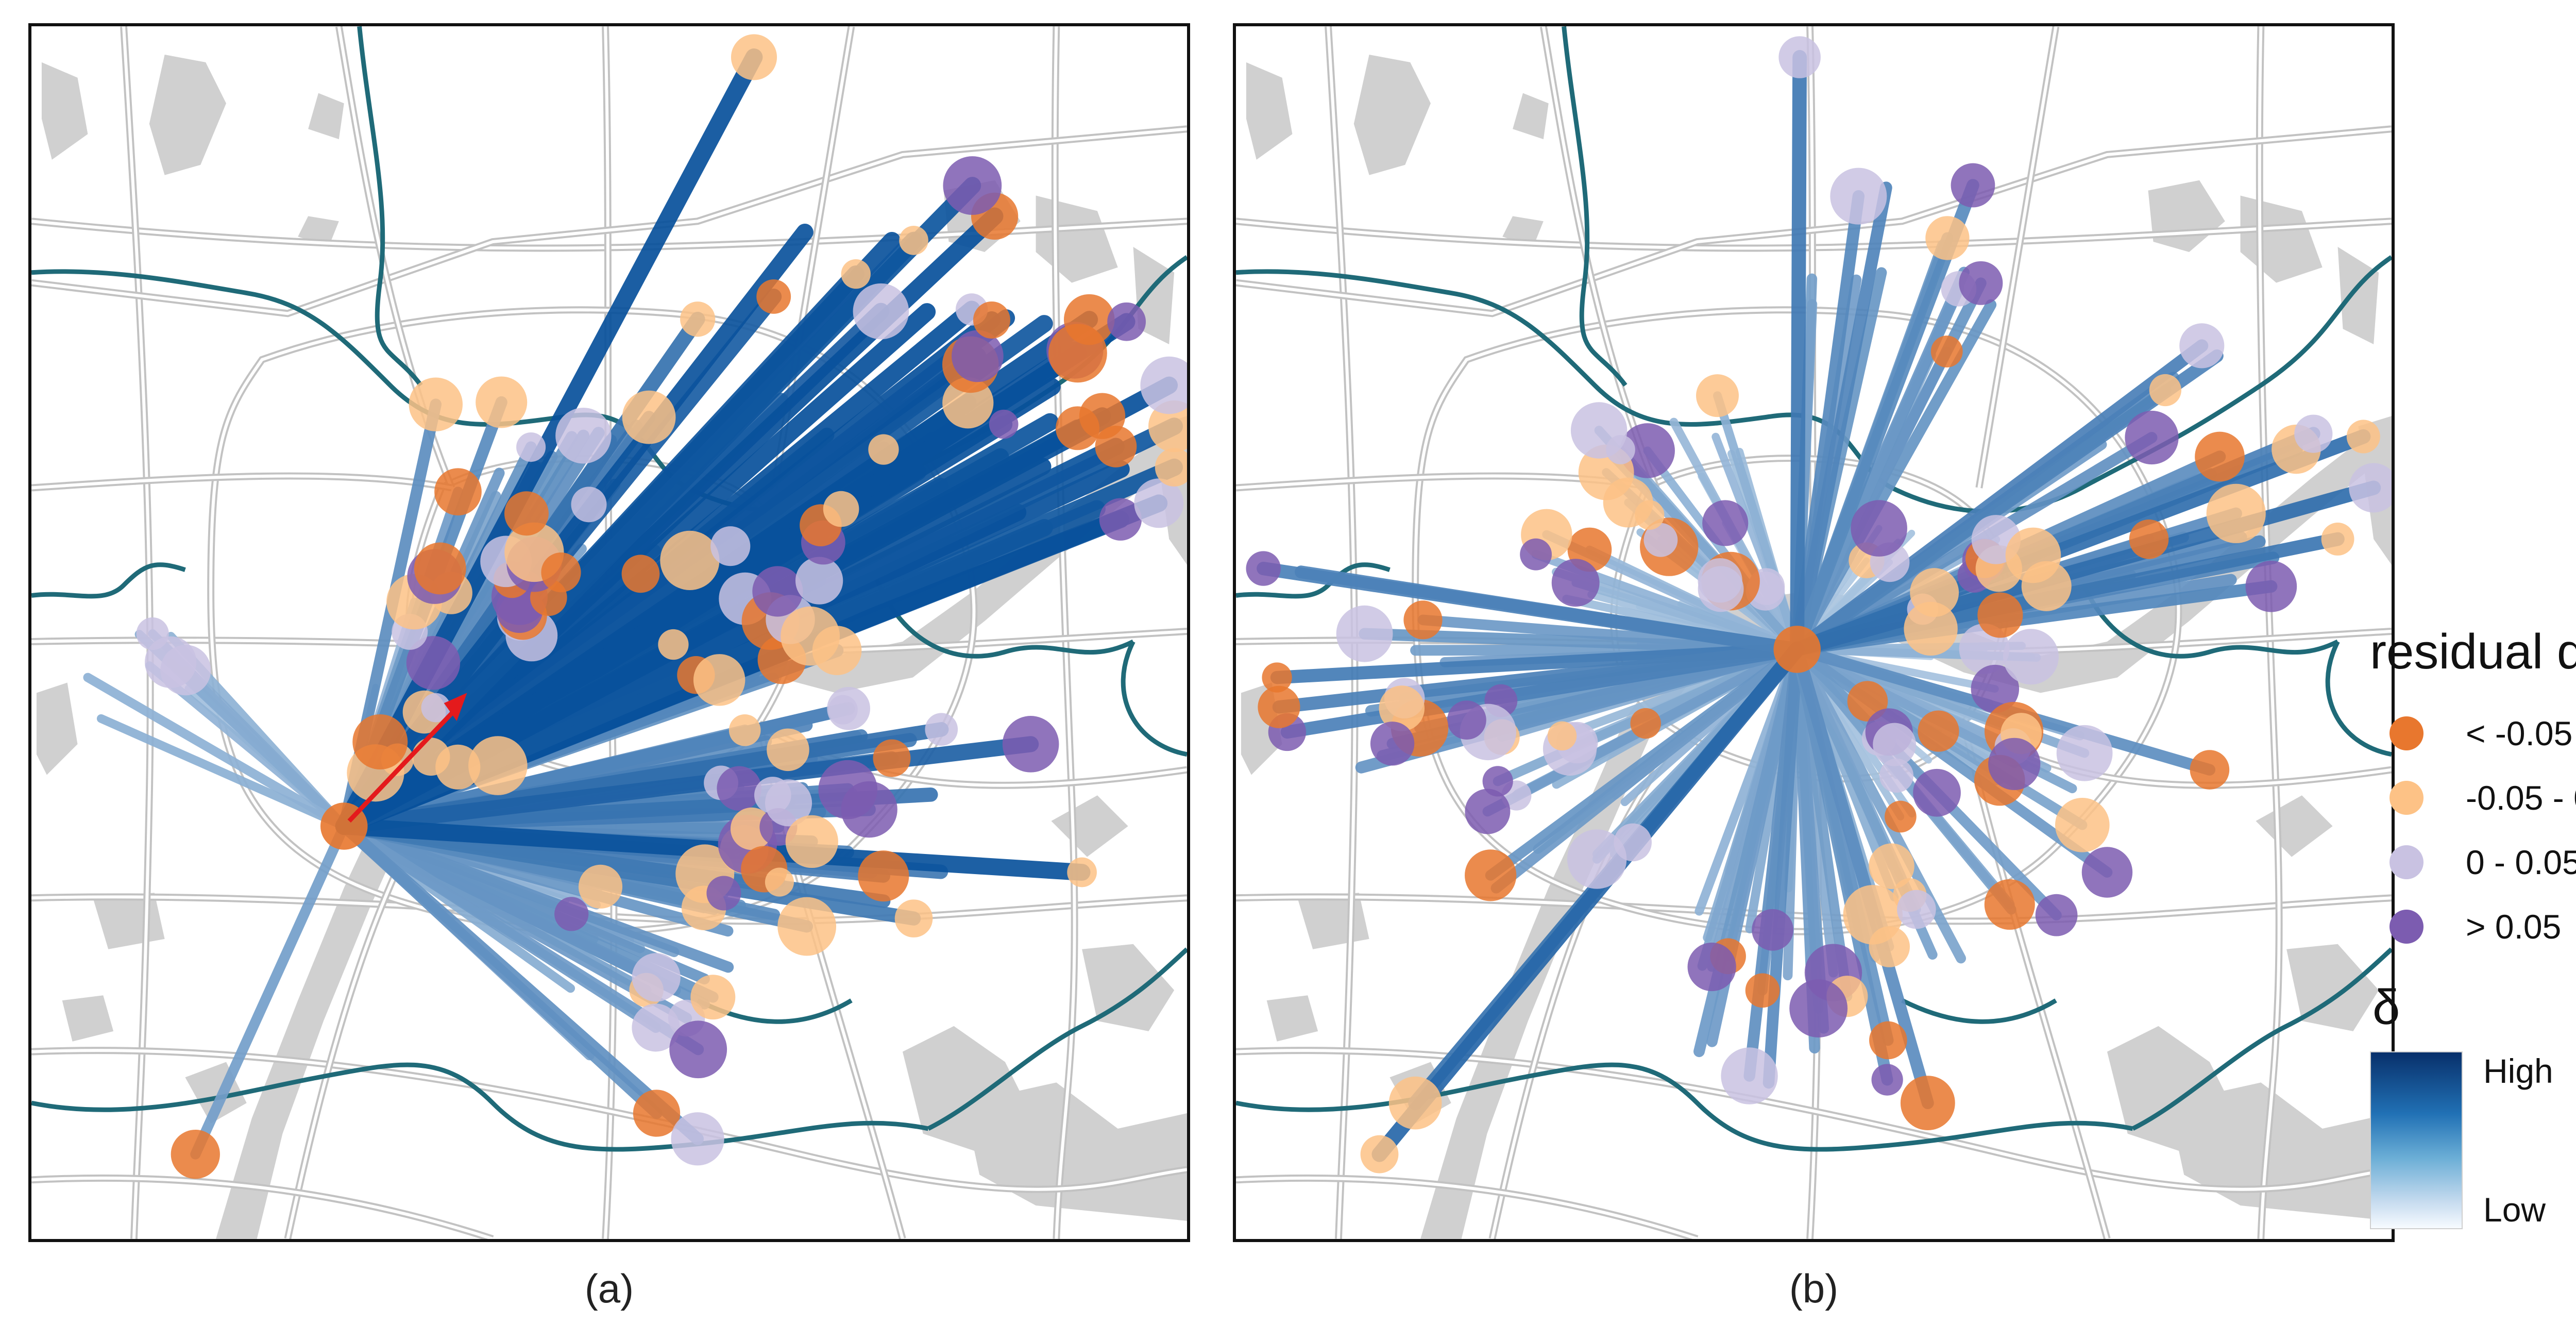  What do you see at coordinates (2518, 1140) in the screenshot?
I see `delta-labels: High Low` at bounding box center [2518, 1140].